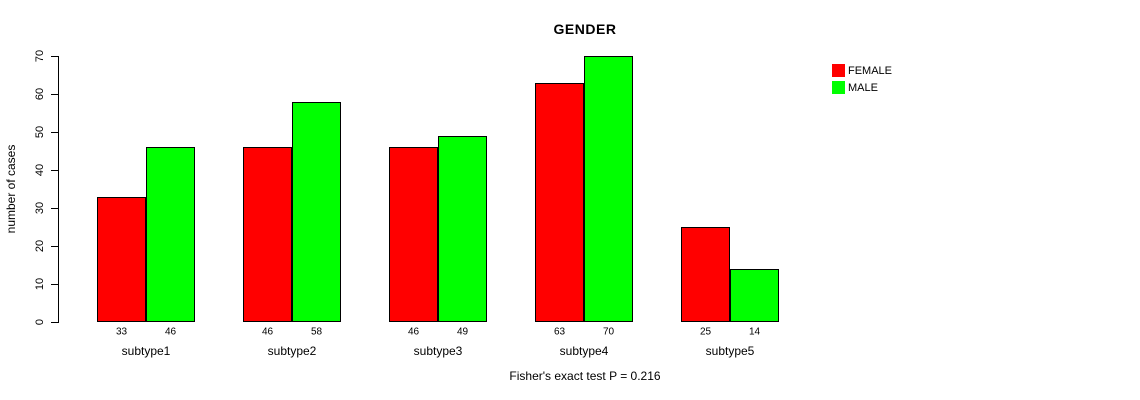 The width and height of the screenshot is (1140, 400). Describe the element at coordinates (585, 29) in the screenshot. I see `chart-title: GENDER` at that location.